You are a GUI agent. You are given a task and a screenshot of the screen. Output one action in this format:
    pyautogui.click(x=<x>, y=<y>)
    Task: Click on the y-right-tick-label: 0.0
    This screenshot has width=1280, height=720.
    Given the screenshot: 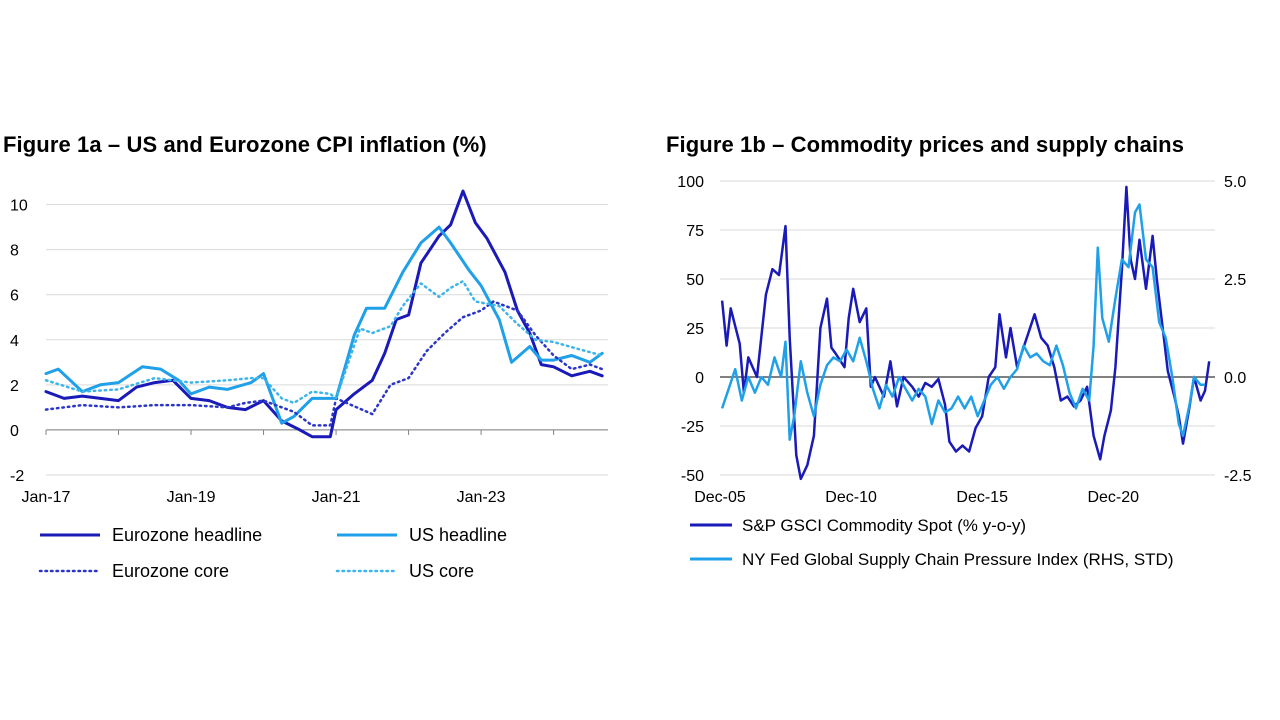 What is the action you would take?
    pyautogui.click(x=1235, y=378)
    